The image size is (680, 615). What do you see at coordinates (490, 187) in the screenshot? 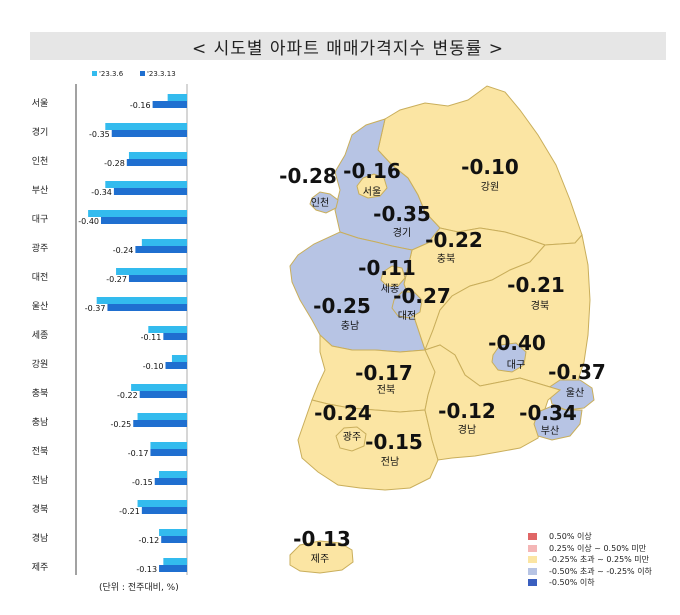
I see `region-name-gangwon: 강원` at bounding box center [490, 187].